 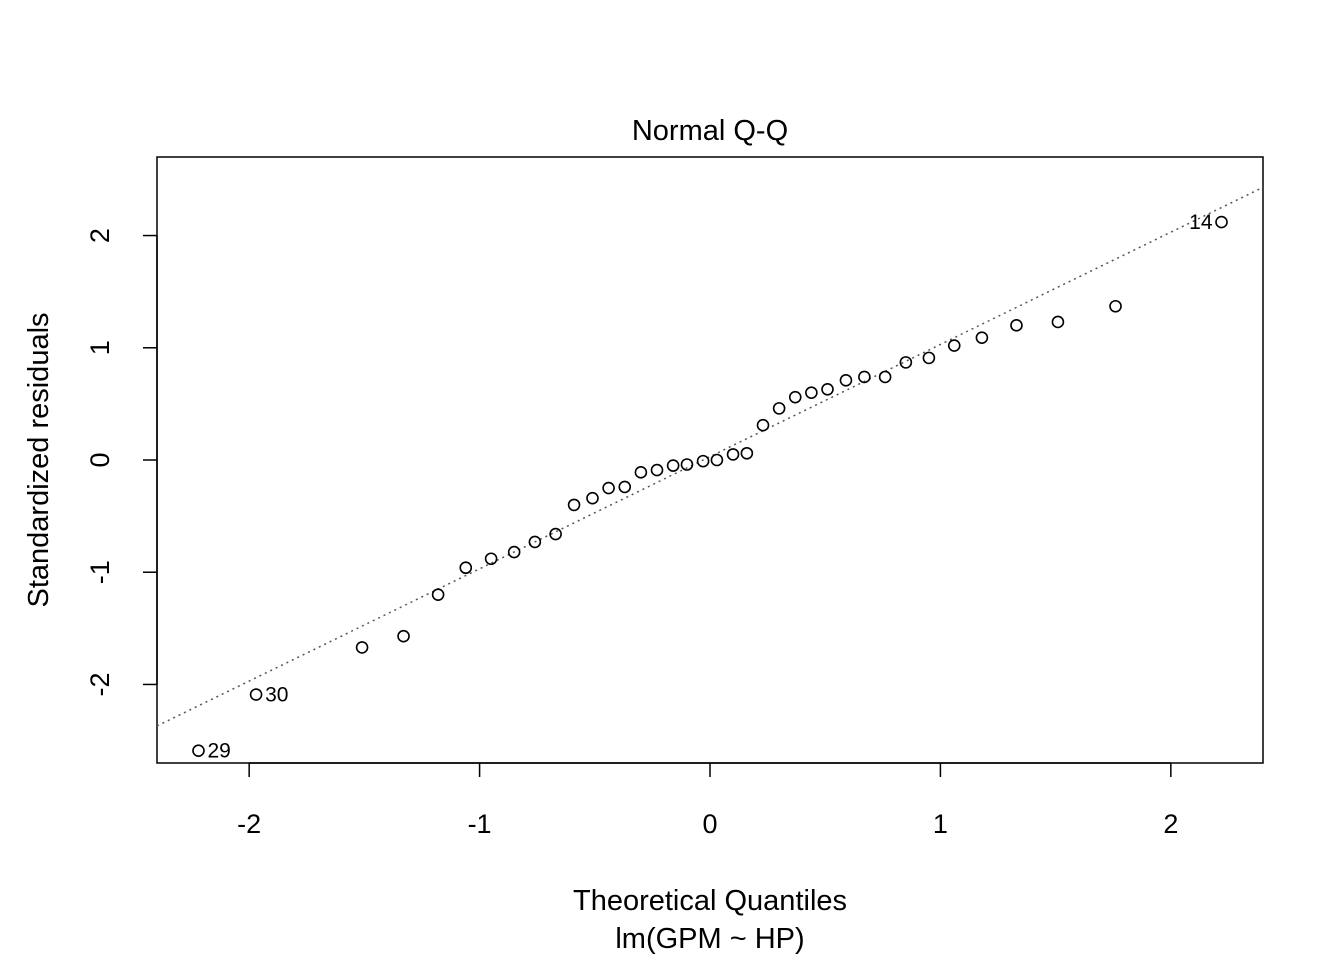 What do you see at coordinates (276, 695) in the screenshot?
I see `point-label: 30` at bounding box center [276, 695].